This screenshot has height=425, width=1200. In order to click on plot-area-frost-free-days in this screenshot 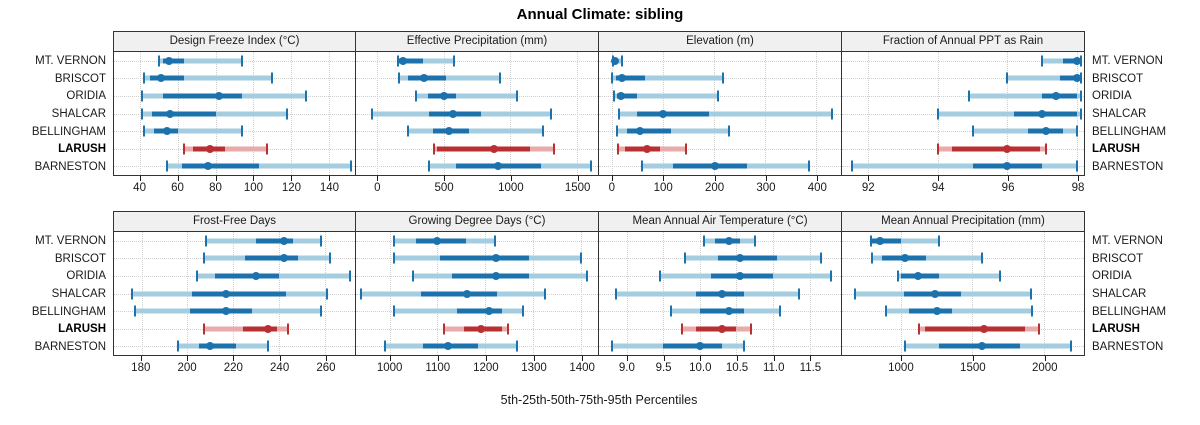, I will do `click(234, 294)`.